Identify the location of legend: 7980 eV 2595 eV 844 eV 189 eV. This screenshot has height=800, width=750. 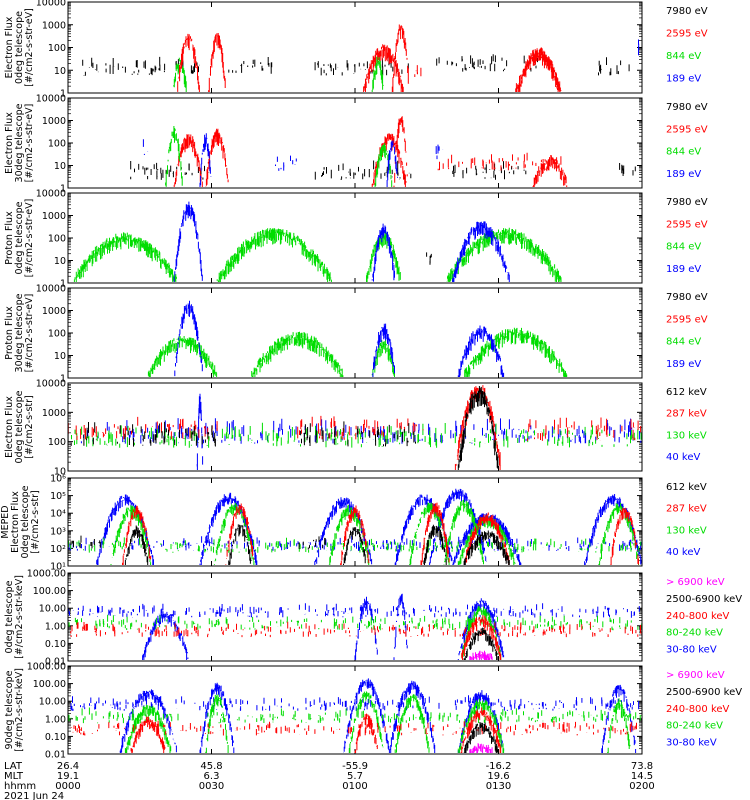
(687, 141).